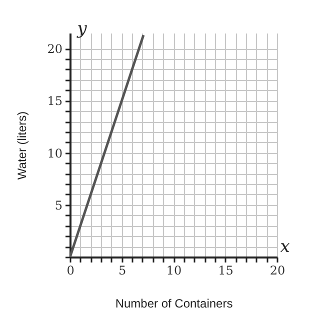  What do you see at coordinates (58, 205) in the screenshot?
I see `y-tick-label: 5` at bounding box center [58, 205].